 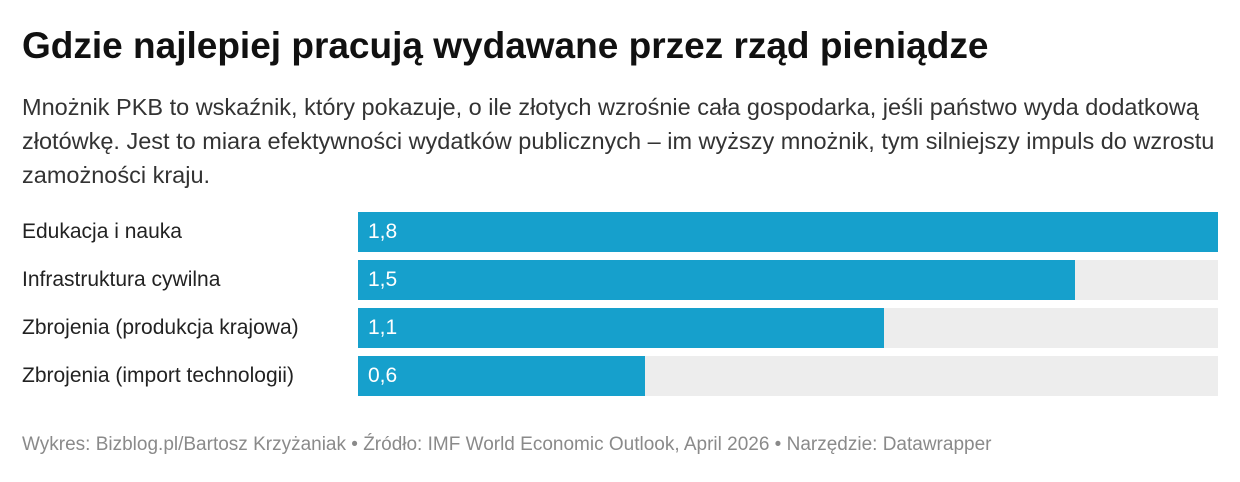 I want to click on bar: 1,1, so click(x=621, y=328).